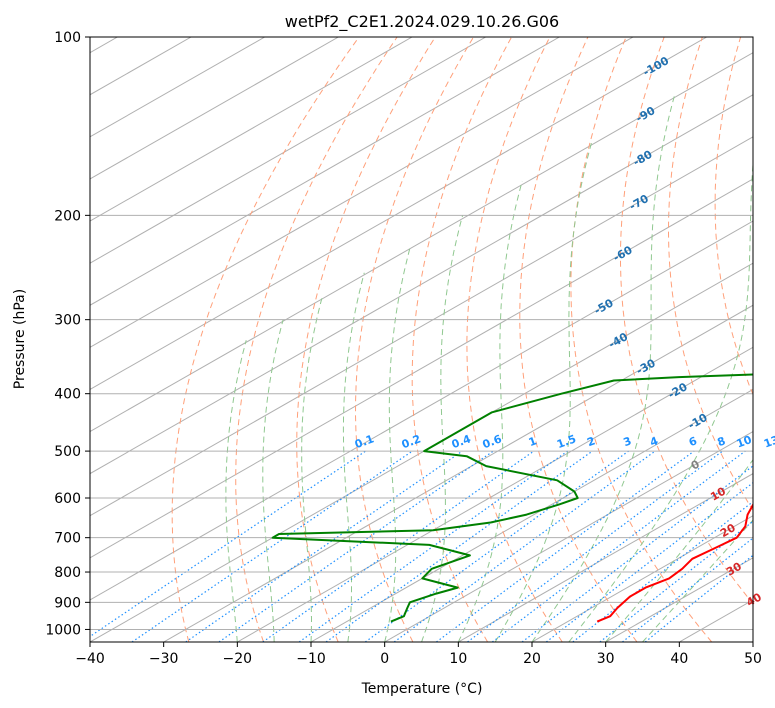  What do you see at coordinates (604, 306) in the screenshot?
I see `isotherm-label: -50` at bounding box center [604, 306].